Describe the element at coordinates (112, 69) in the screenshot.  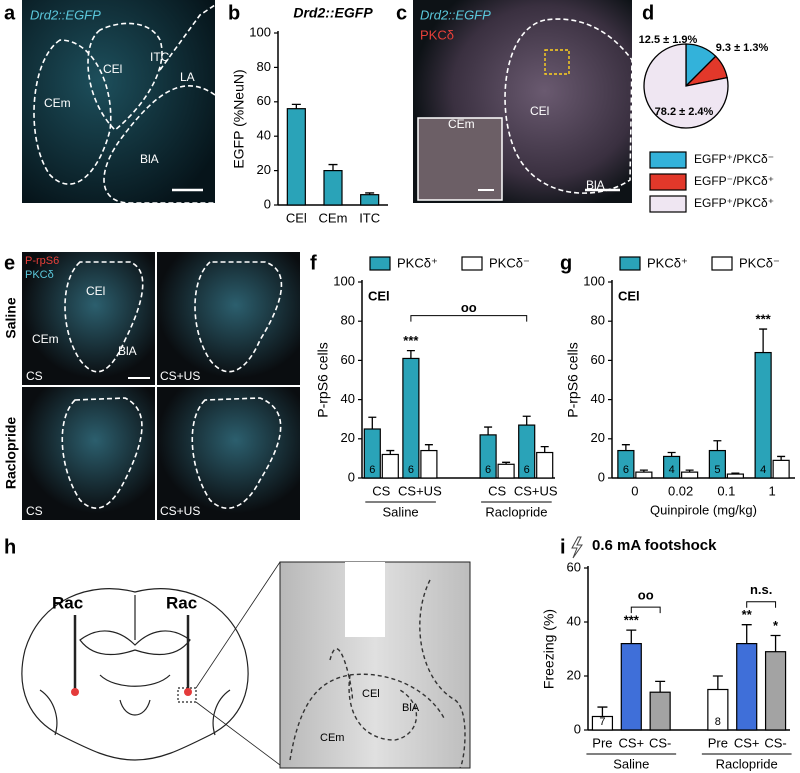
I see `region-label: CEl` at that location.